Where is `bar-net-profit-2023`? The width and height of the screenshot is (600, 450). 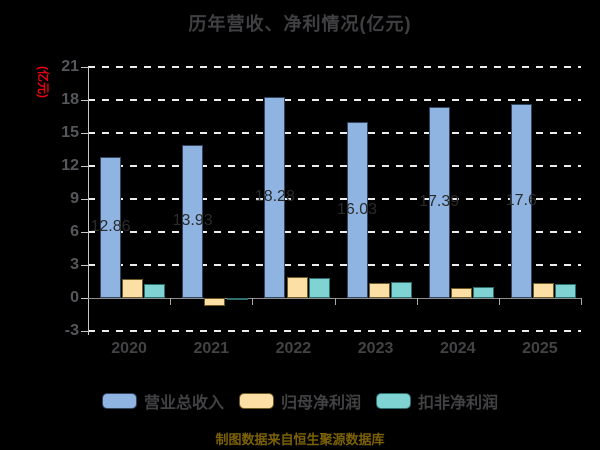 bar-net-profit-2023 is located at coordinates (379, 290).